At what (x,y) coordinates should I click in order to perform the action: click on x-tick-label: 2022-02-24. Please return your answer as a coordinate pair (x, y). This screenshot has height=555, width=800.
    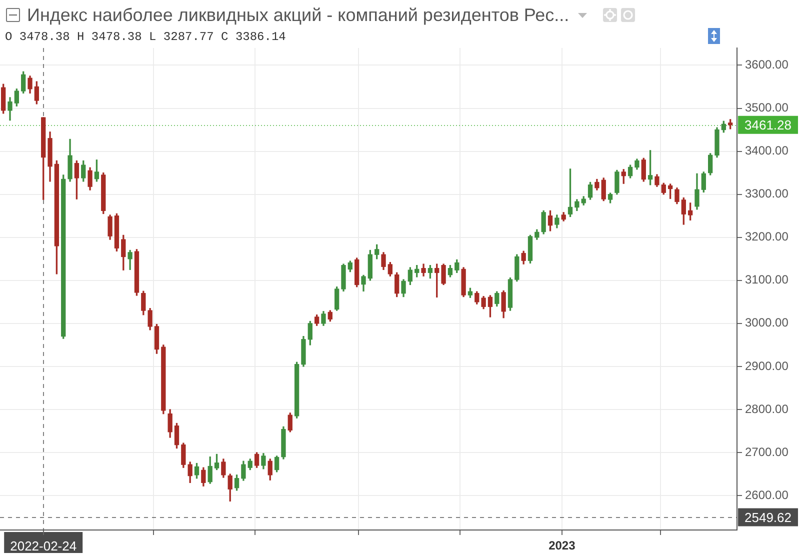
    Looking at the image, I should click on (43, 546).